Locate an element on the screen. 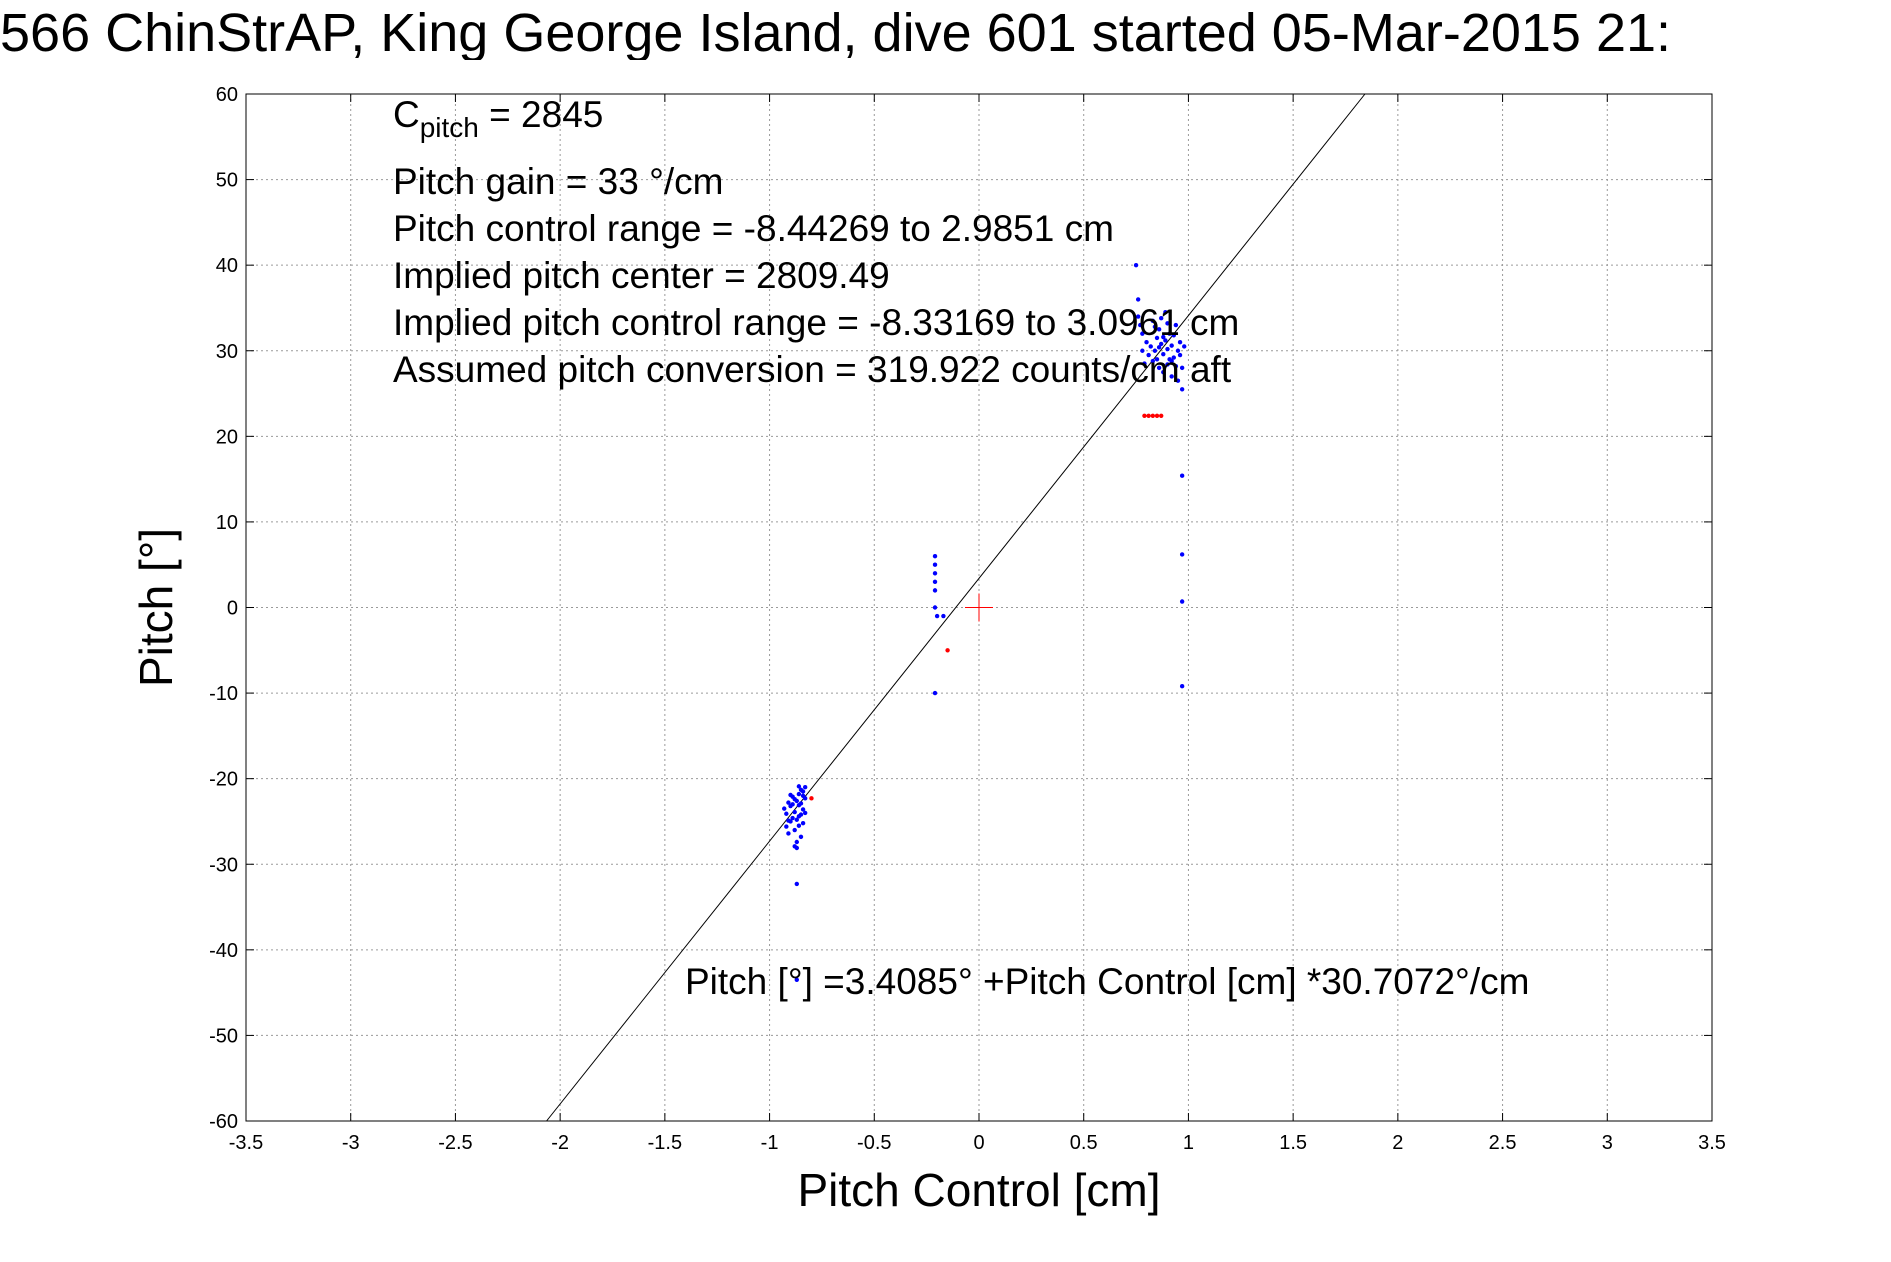 The image size is (1891, 1262). x-tick-label: 0 is located at coordinates (978, 1143).